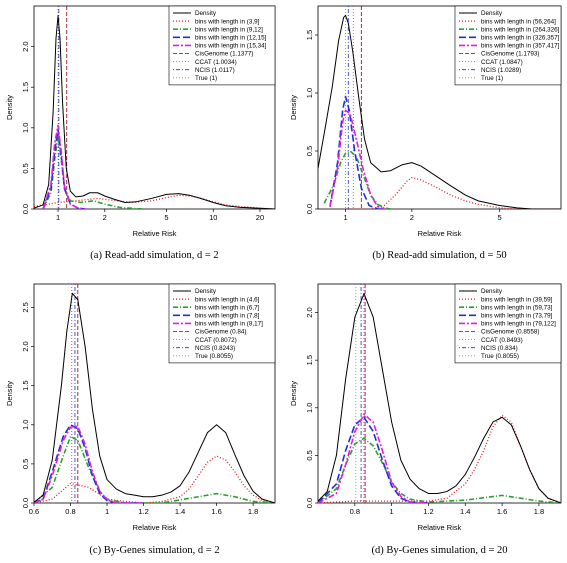 The image size is (567, 563). I want to click on x-tick-label: 2, so click(105, 217).